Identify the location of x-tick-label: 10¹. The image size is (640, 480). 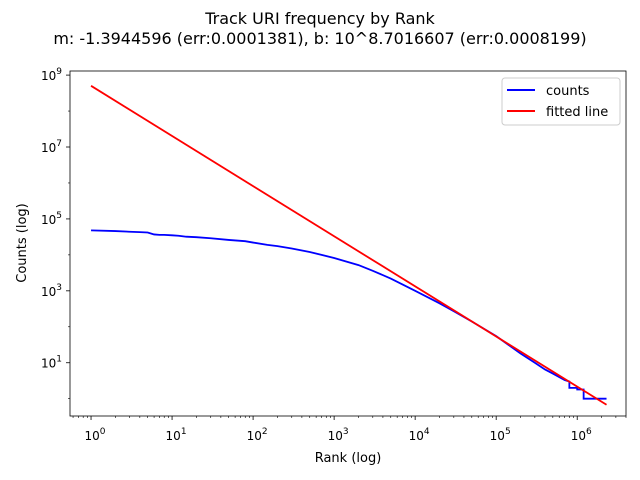
(176, 435).